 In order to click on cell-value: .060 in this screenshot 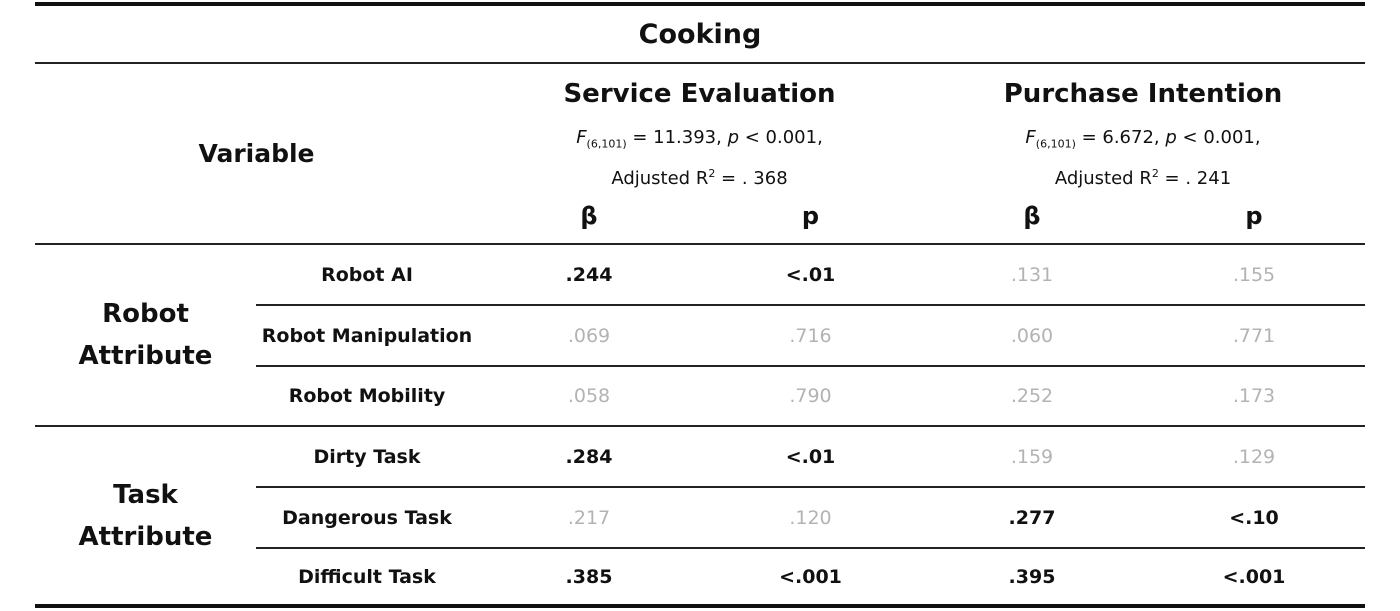, I will do `click(1032, 335)`.